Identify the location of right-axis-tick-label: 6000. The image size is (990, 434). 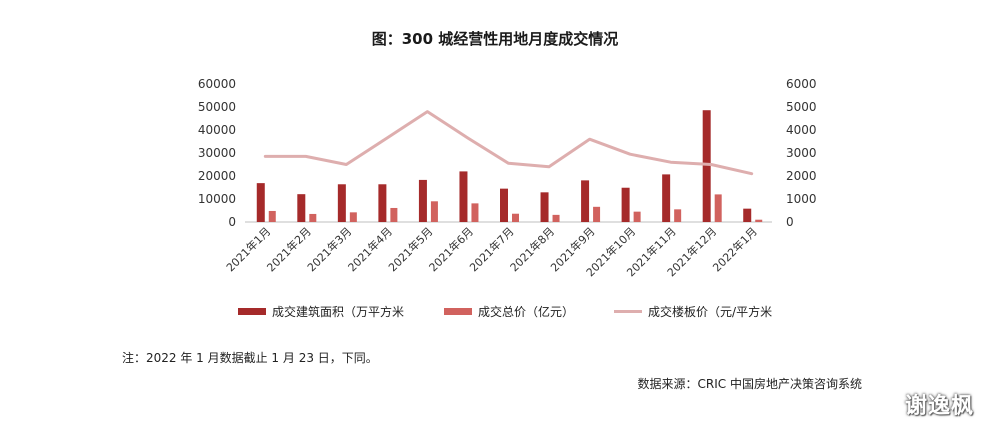
(801, 84).